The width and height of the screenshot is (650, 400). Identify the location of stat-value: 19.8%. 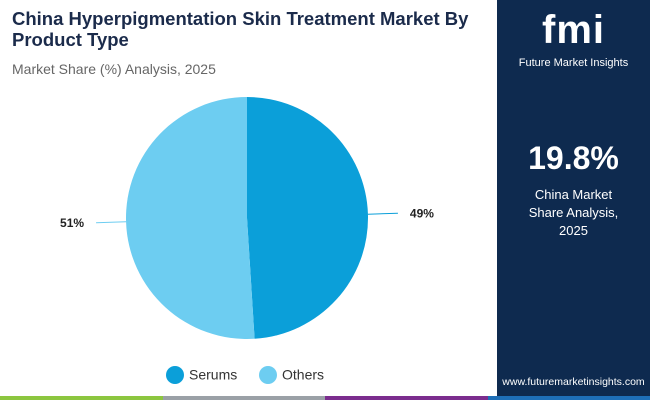
(573, 158).